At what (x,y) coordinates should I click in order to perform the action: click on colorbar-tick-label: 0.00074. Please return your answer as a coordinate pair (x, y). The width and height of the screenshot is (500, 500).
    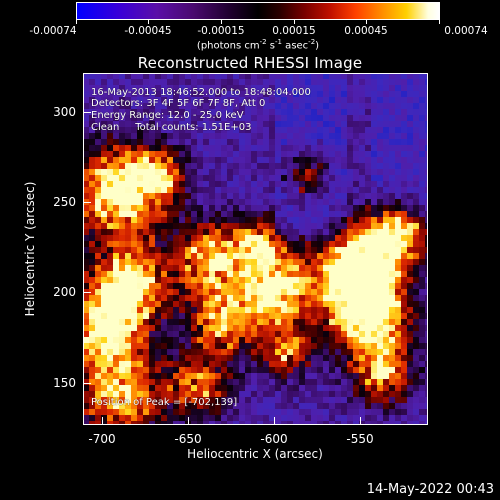
    Looking at the image, I should click on (466, 31).